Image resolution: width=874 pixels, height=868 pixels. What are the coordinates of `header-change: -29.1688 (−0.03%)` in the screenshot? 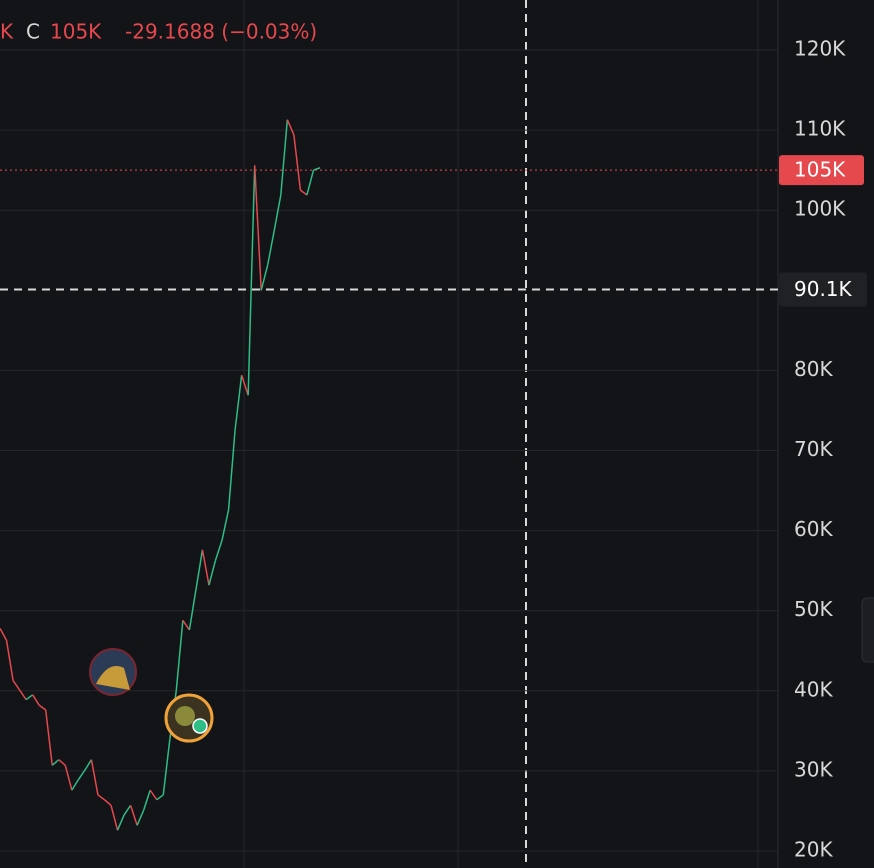 It's located at (221, 32).